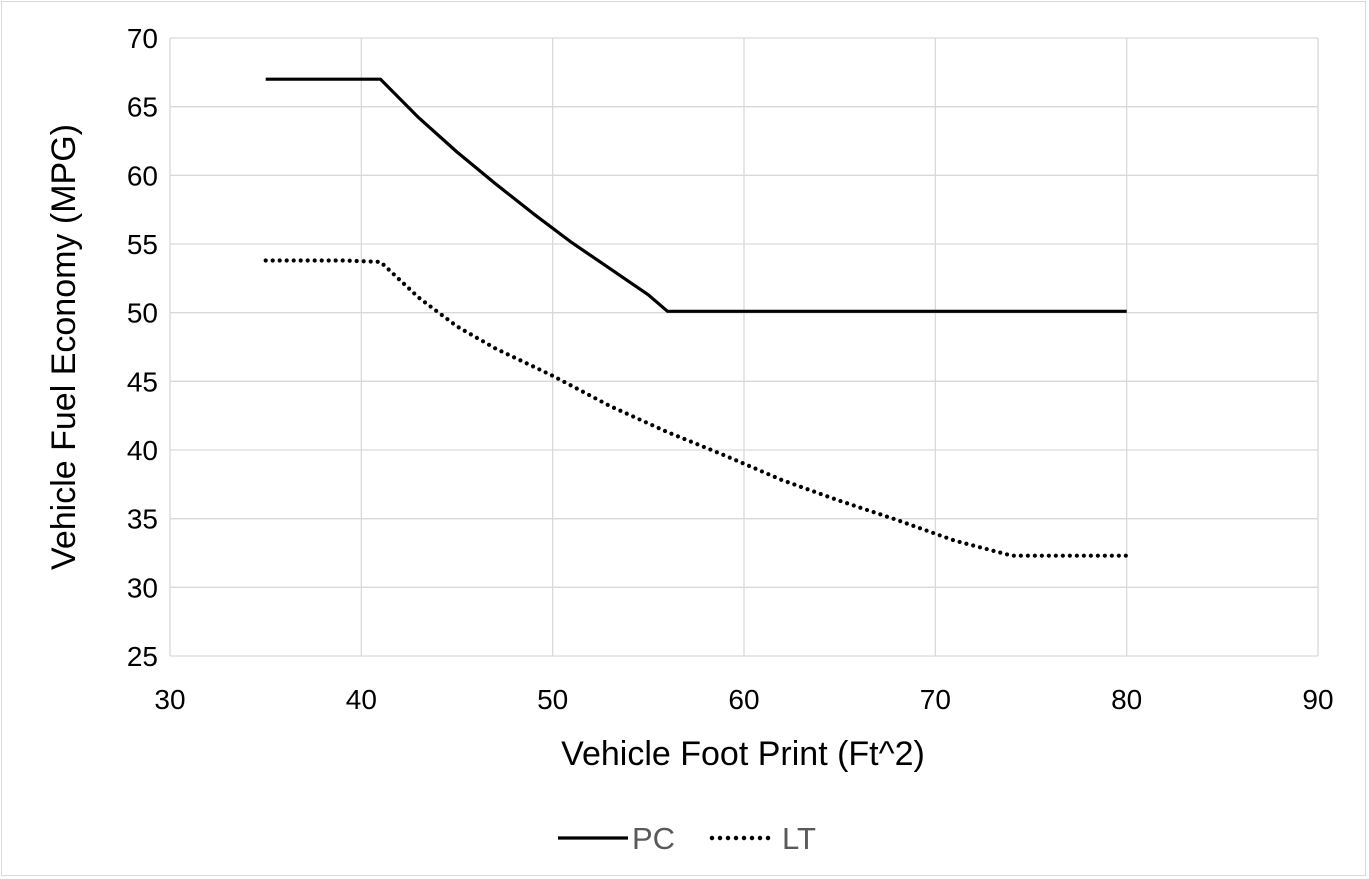 The width and height of the screenshot is (1369, 879). I want to click on x-tick-label: 60, so click(743, 699).